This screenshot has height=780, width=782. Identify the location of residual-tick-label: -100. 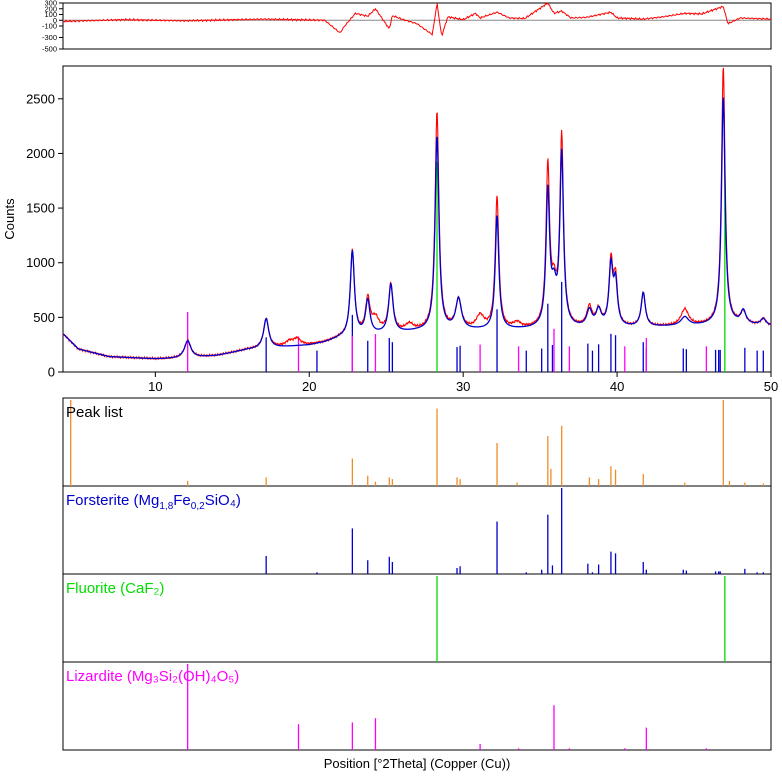
(49, 26).